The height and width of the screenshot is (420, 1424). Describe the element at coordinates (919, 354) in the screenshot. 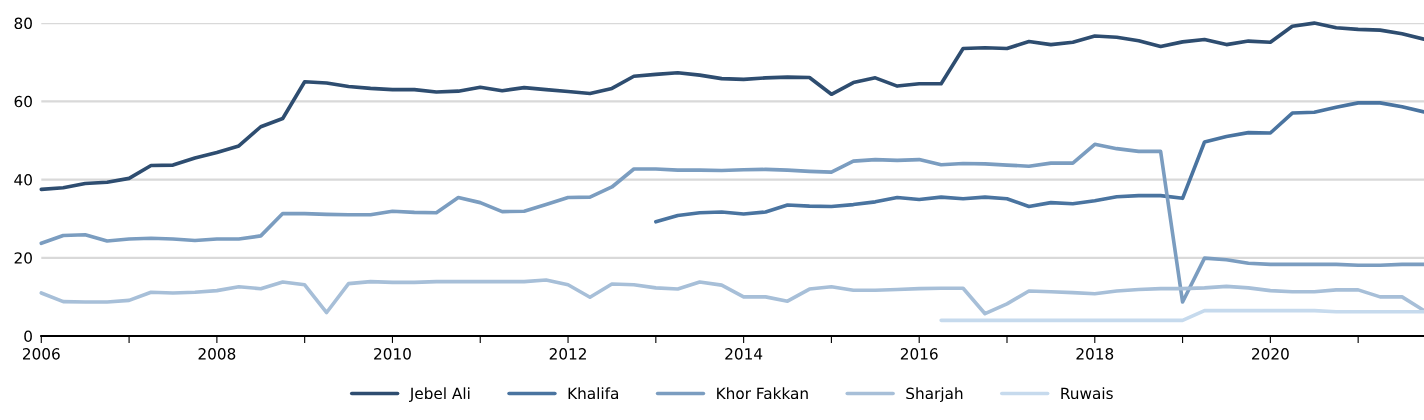

I see `x-tick-label: 2016` at that location.